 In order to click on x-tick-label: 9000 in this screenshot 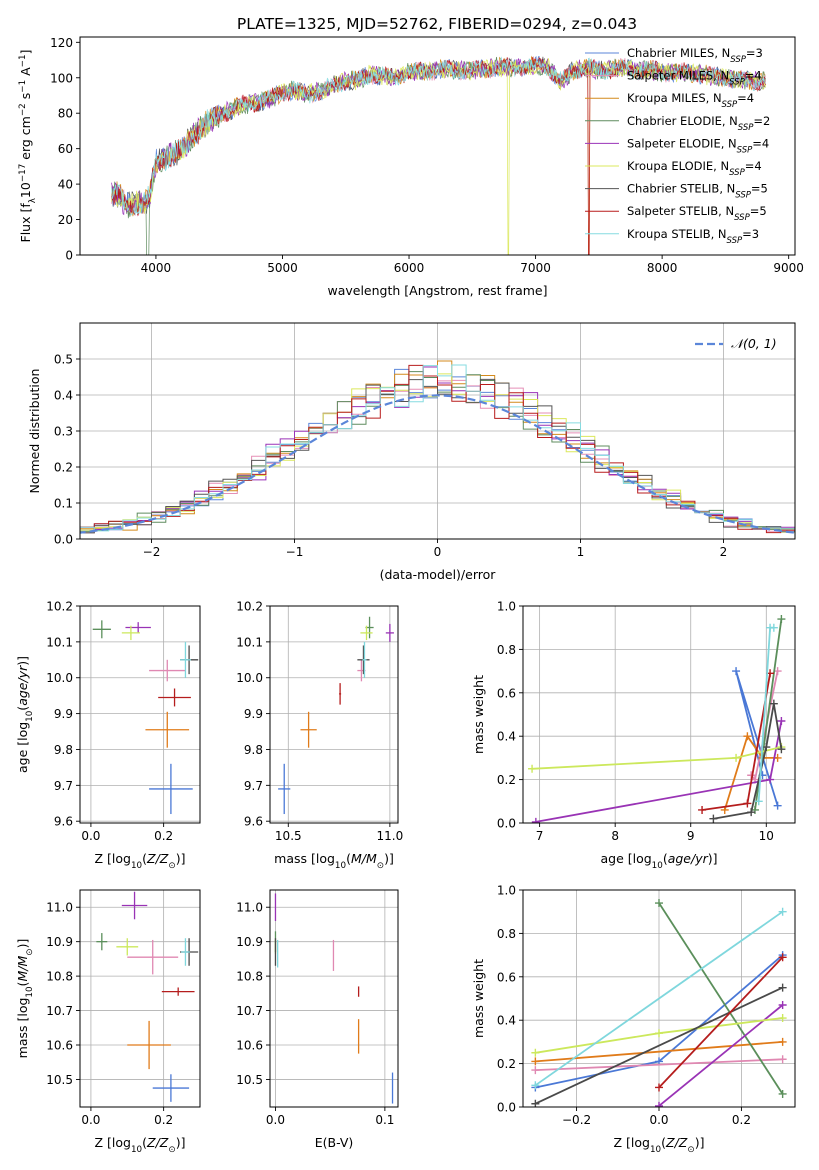, I will do `click(788, 268)`.